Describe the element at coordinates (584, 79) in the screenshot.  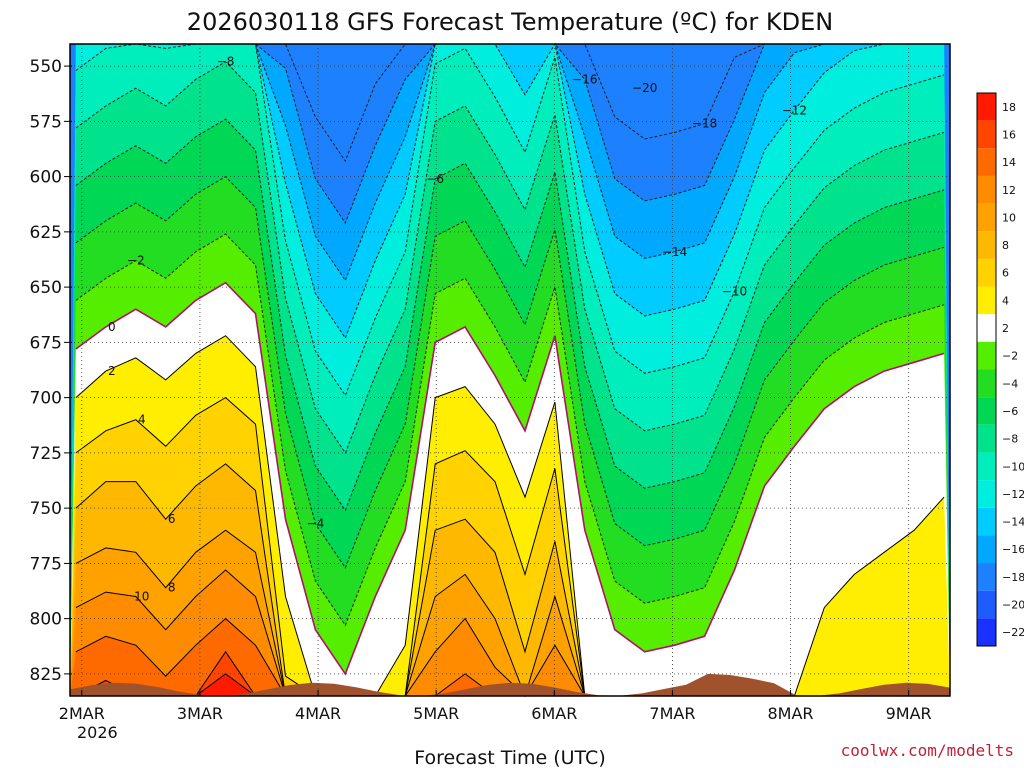
I see `contour-label: −16` at that location.